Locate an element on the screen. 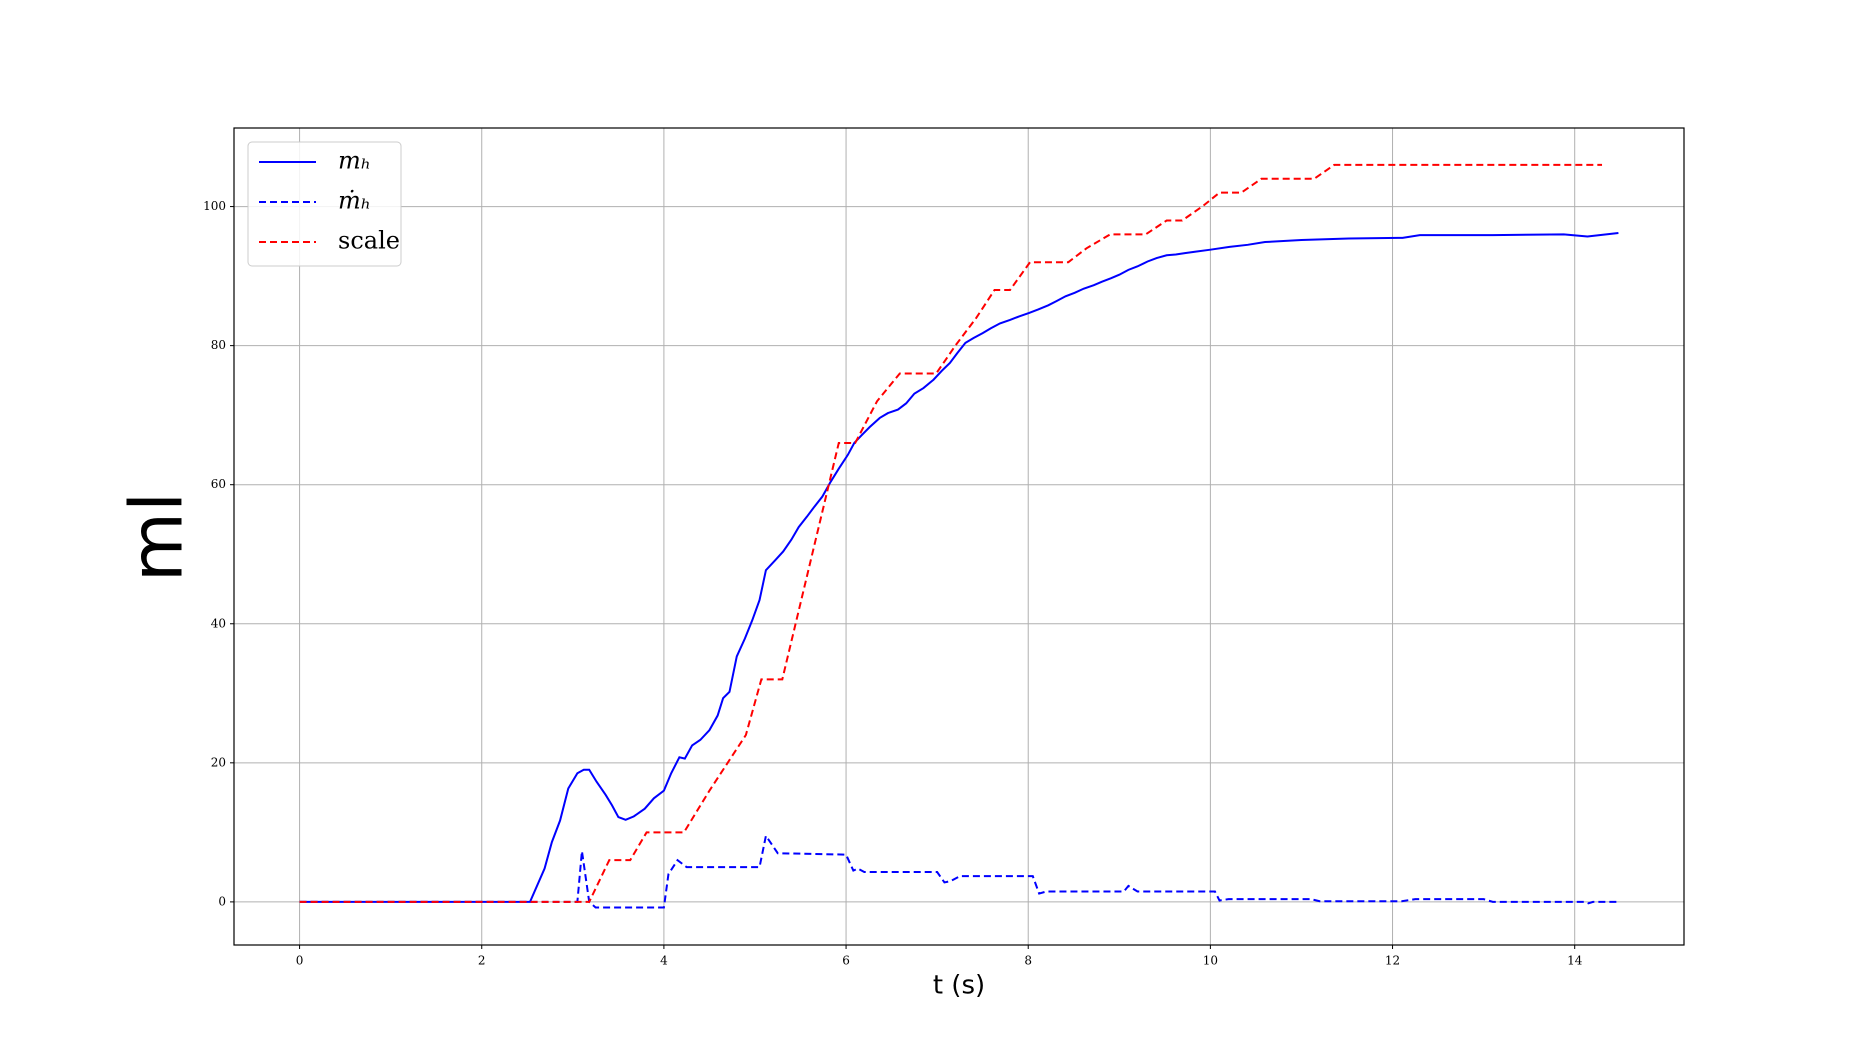 The width and height of the screenshot is (1850, 1050). x-tick-label: 2 is located at coordinates (482, 961).